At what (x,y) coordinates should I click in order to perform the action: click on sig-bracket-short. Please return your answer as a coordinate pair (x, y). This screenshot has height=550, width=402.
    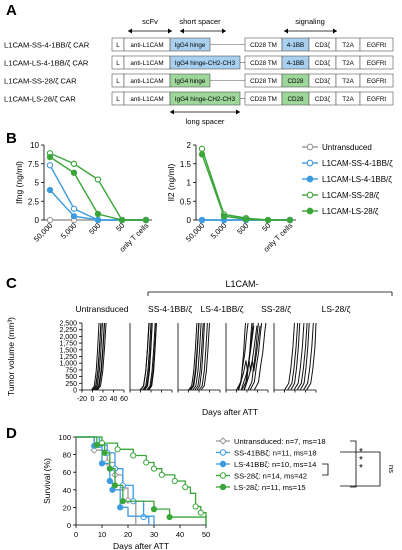
    Looking at the image, I should click on (325, 469).